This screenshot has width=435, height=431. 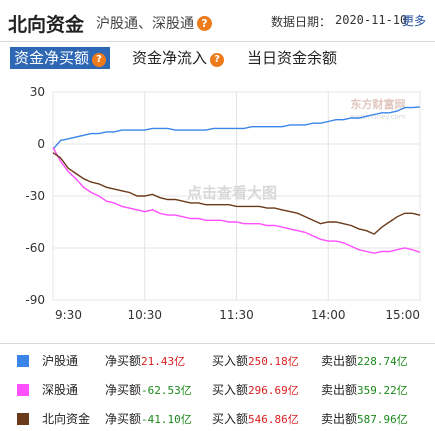 I want to click on date-value: 2020-11-10, so click(x=371, y=20).